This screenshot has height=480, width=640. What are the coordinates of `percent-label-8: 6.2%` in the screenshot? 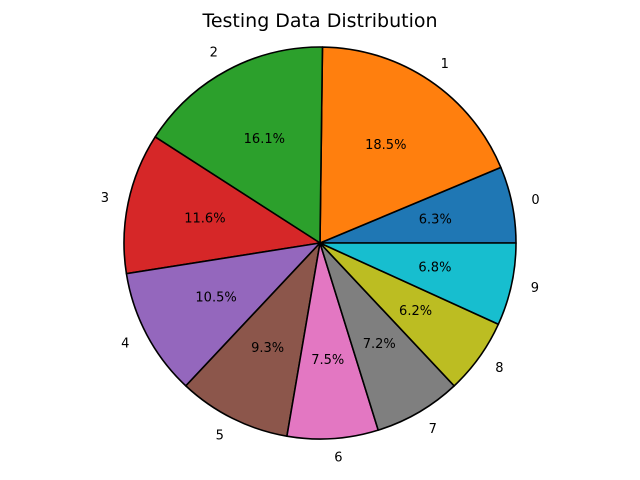 It's located at (415, 311).